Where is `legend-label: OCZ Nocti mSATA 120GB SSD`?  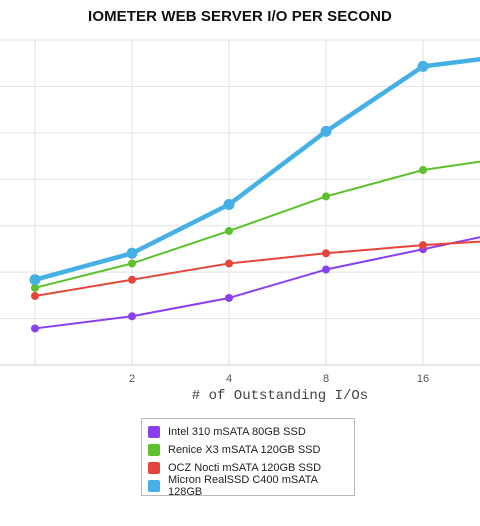
legend-label: OCZ Nocti mSATA 120GB SSD is located at coordinates (245, 468).